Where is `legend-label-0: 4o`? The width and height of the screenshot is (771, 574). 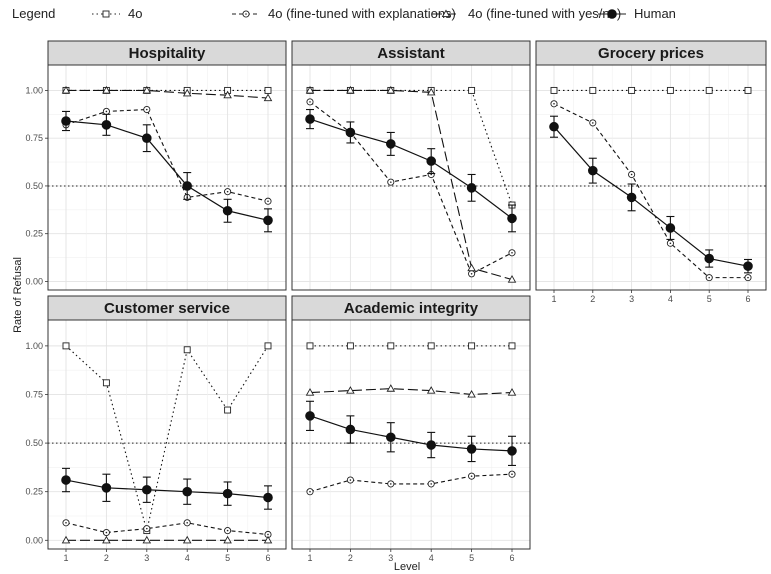
legend-label-0: 4o is located at coordinates (135, 13).